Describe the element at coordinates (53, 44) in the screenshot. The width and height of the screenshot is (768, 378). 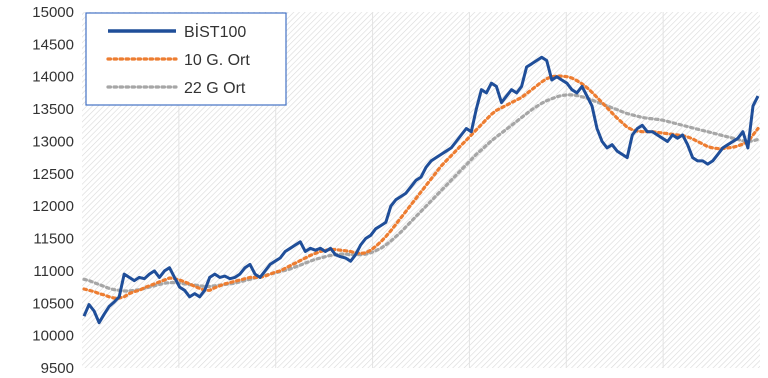
I see `y-tick-label: 14500` at that location.